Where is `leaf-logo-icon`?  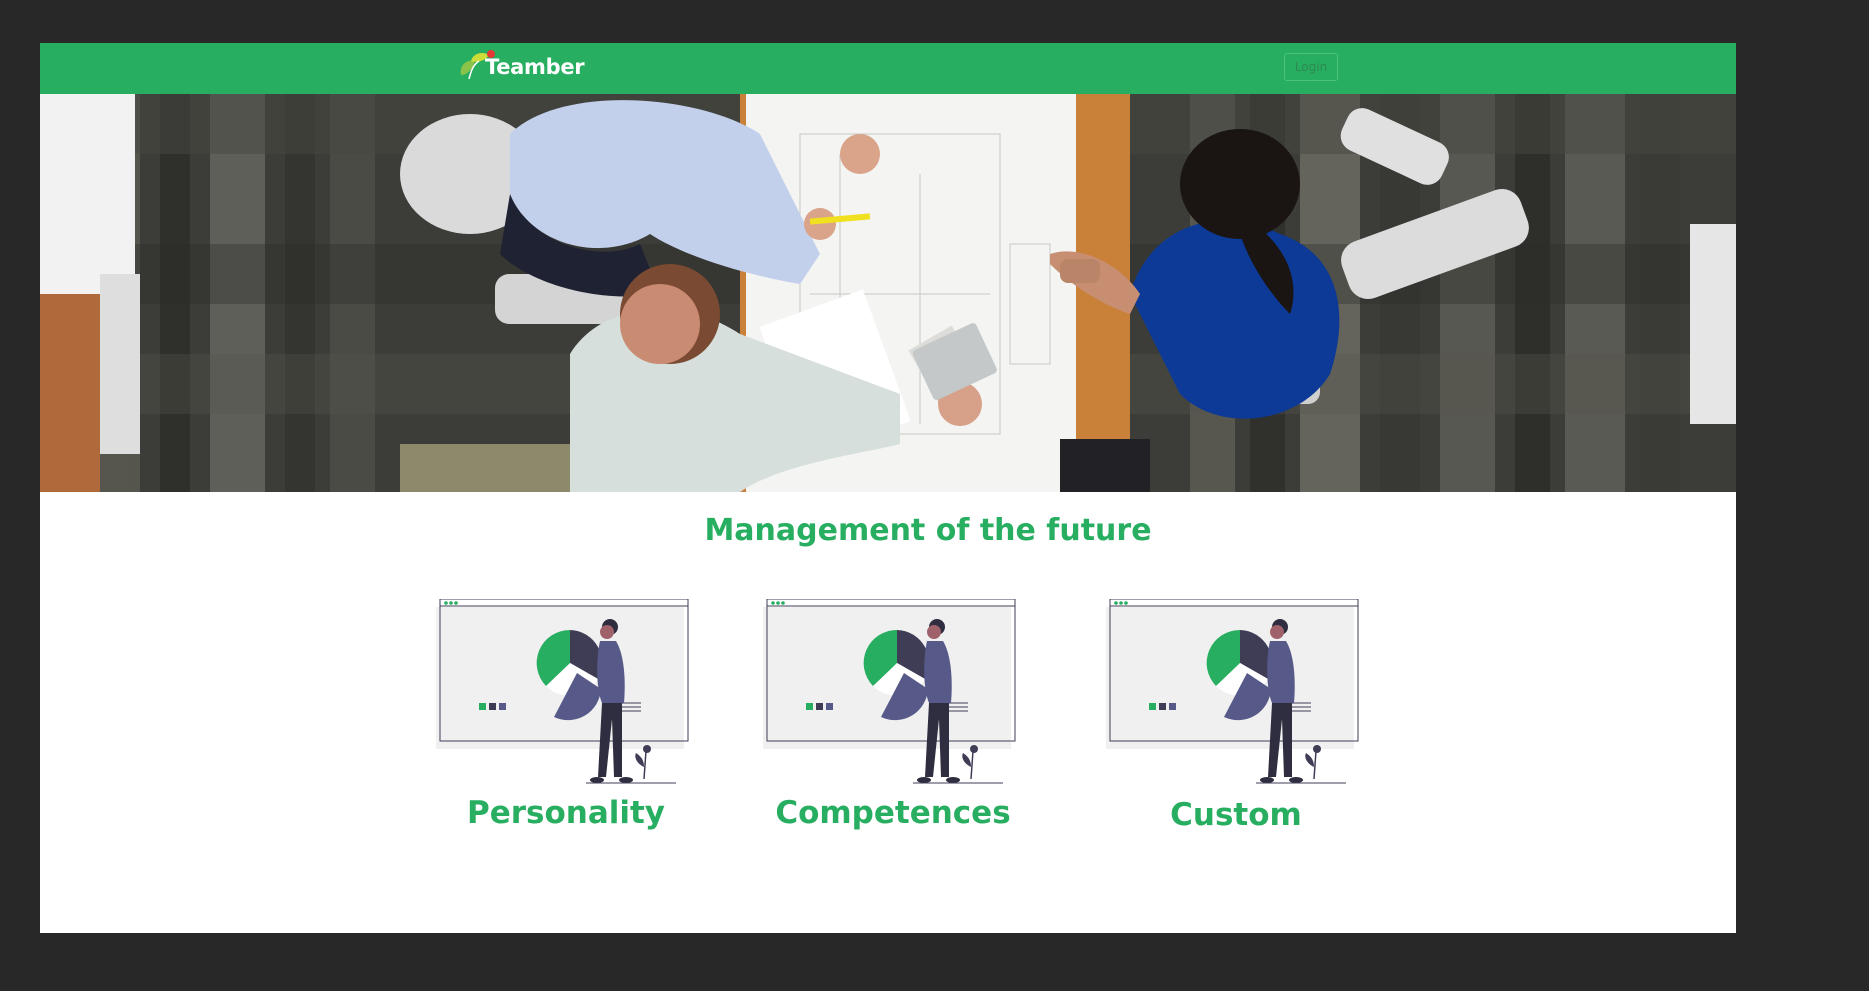
leaf-logo-icon is located at coordinates (477, 65).